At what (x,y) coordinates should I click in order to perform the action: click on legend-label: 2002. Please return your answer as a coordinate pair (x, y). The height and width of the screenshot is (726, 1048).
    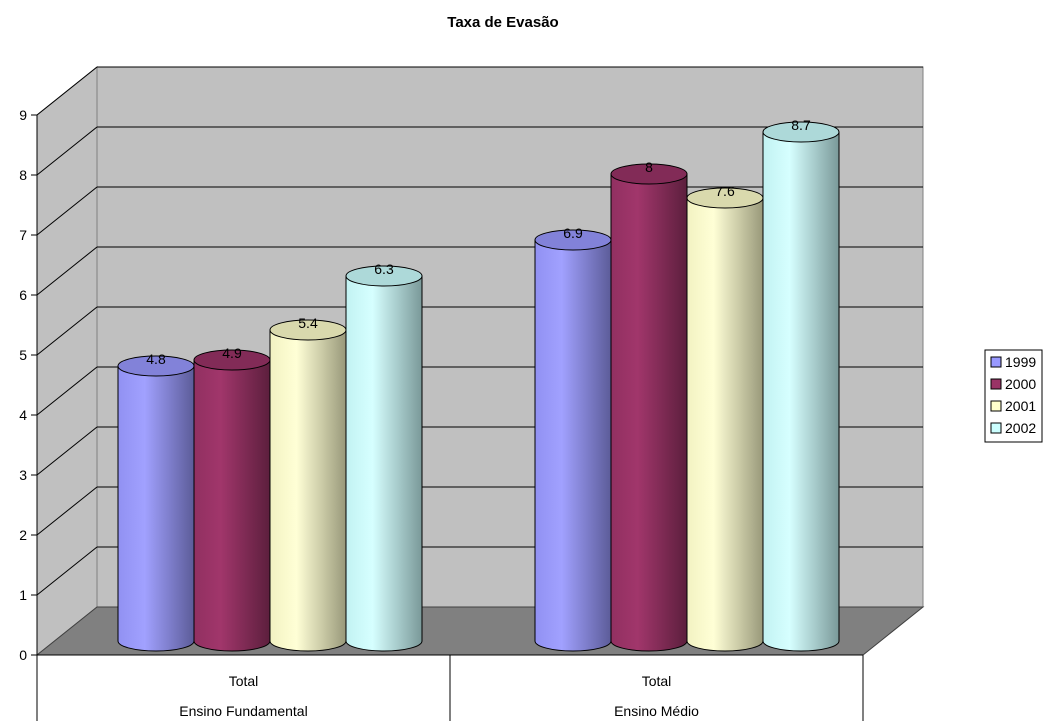
    Looking at the image, I should click on (1020, 428).